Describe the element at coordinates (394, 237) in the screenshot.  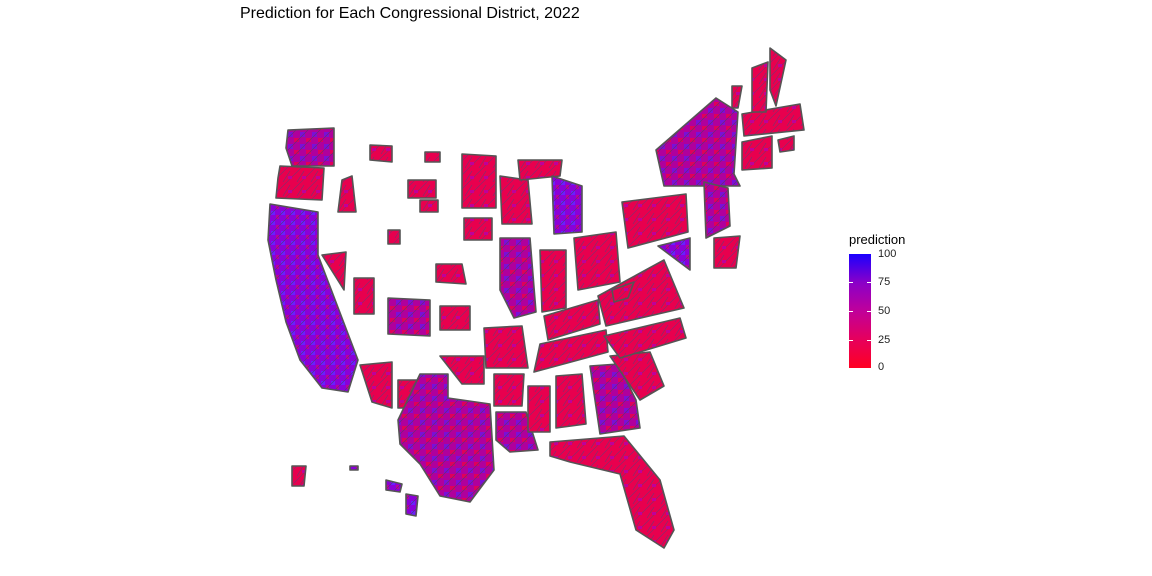
I see `state-colorado` at that location.